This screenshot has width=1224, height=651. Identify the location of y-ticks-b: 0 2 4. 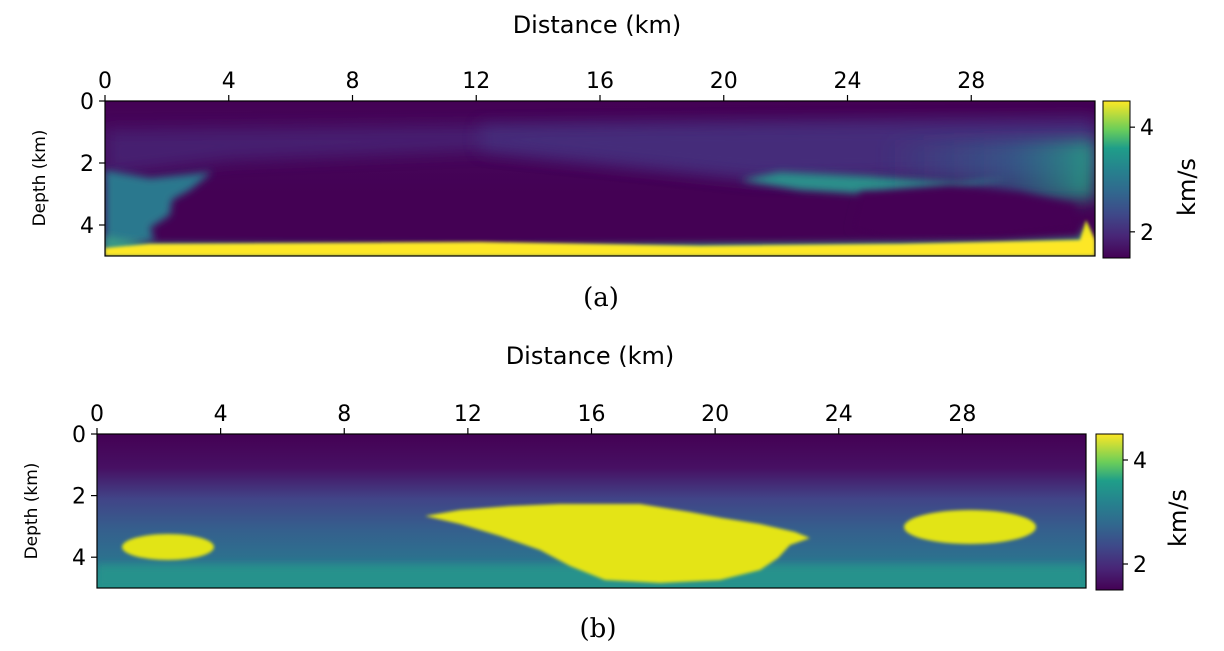
(84, 497).